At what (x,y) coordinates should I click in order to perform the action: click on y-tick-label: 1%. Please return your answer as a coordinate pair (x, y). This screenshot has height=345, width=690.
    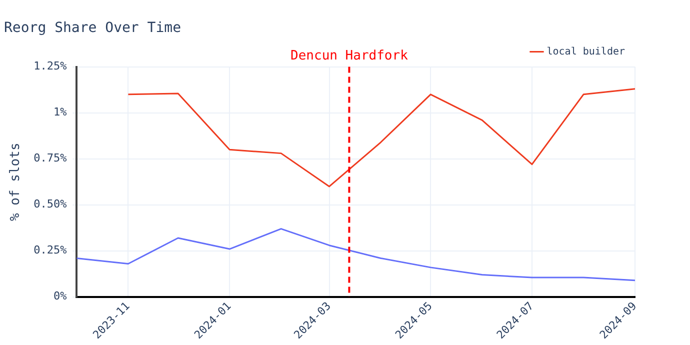
    Looking at the image, I should click on (60, 112).